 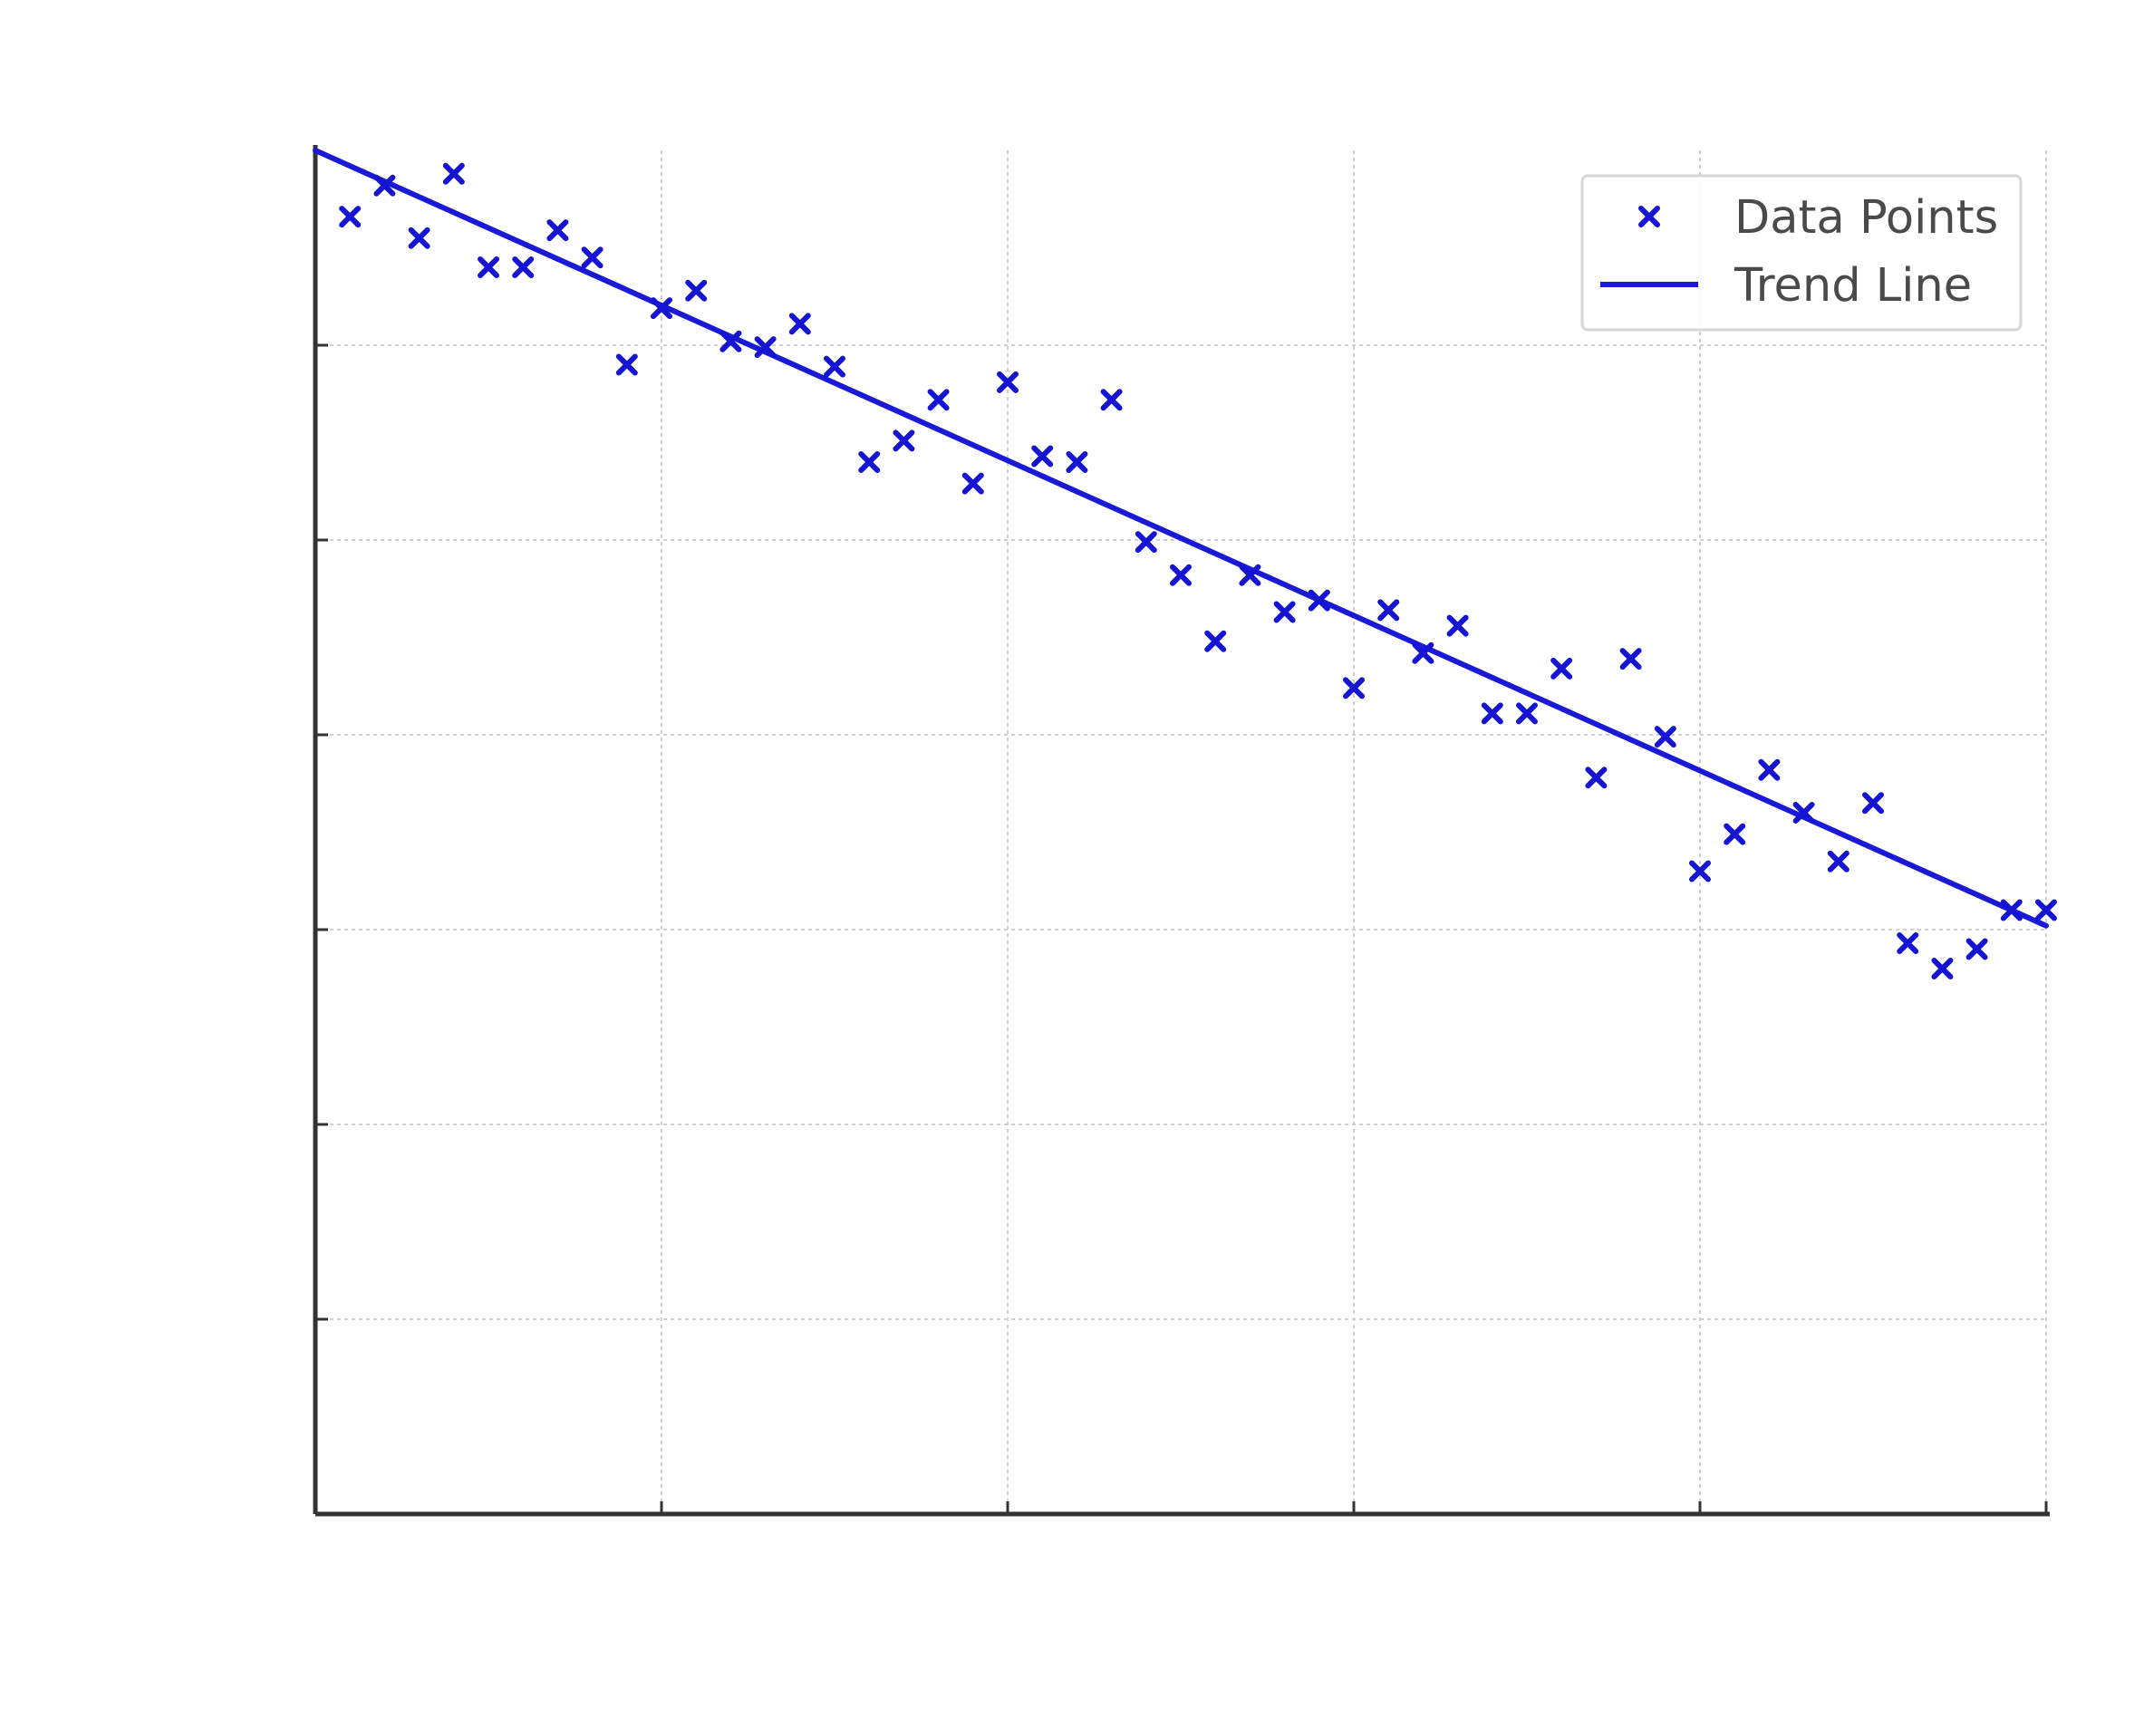 I want to click on legend-label-trend-line: Trend Line, so click(x=1853, y=286).